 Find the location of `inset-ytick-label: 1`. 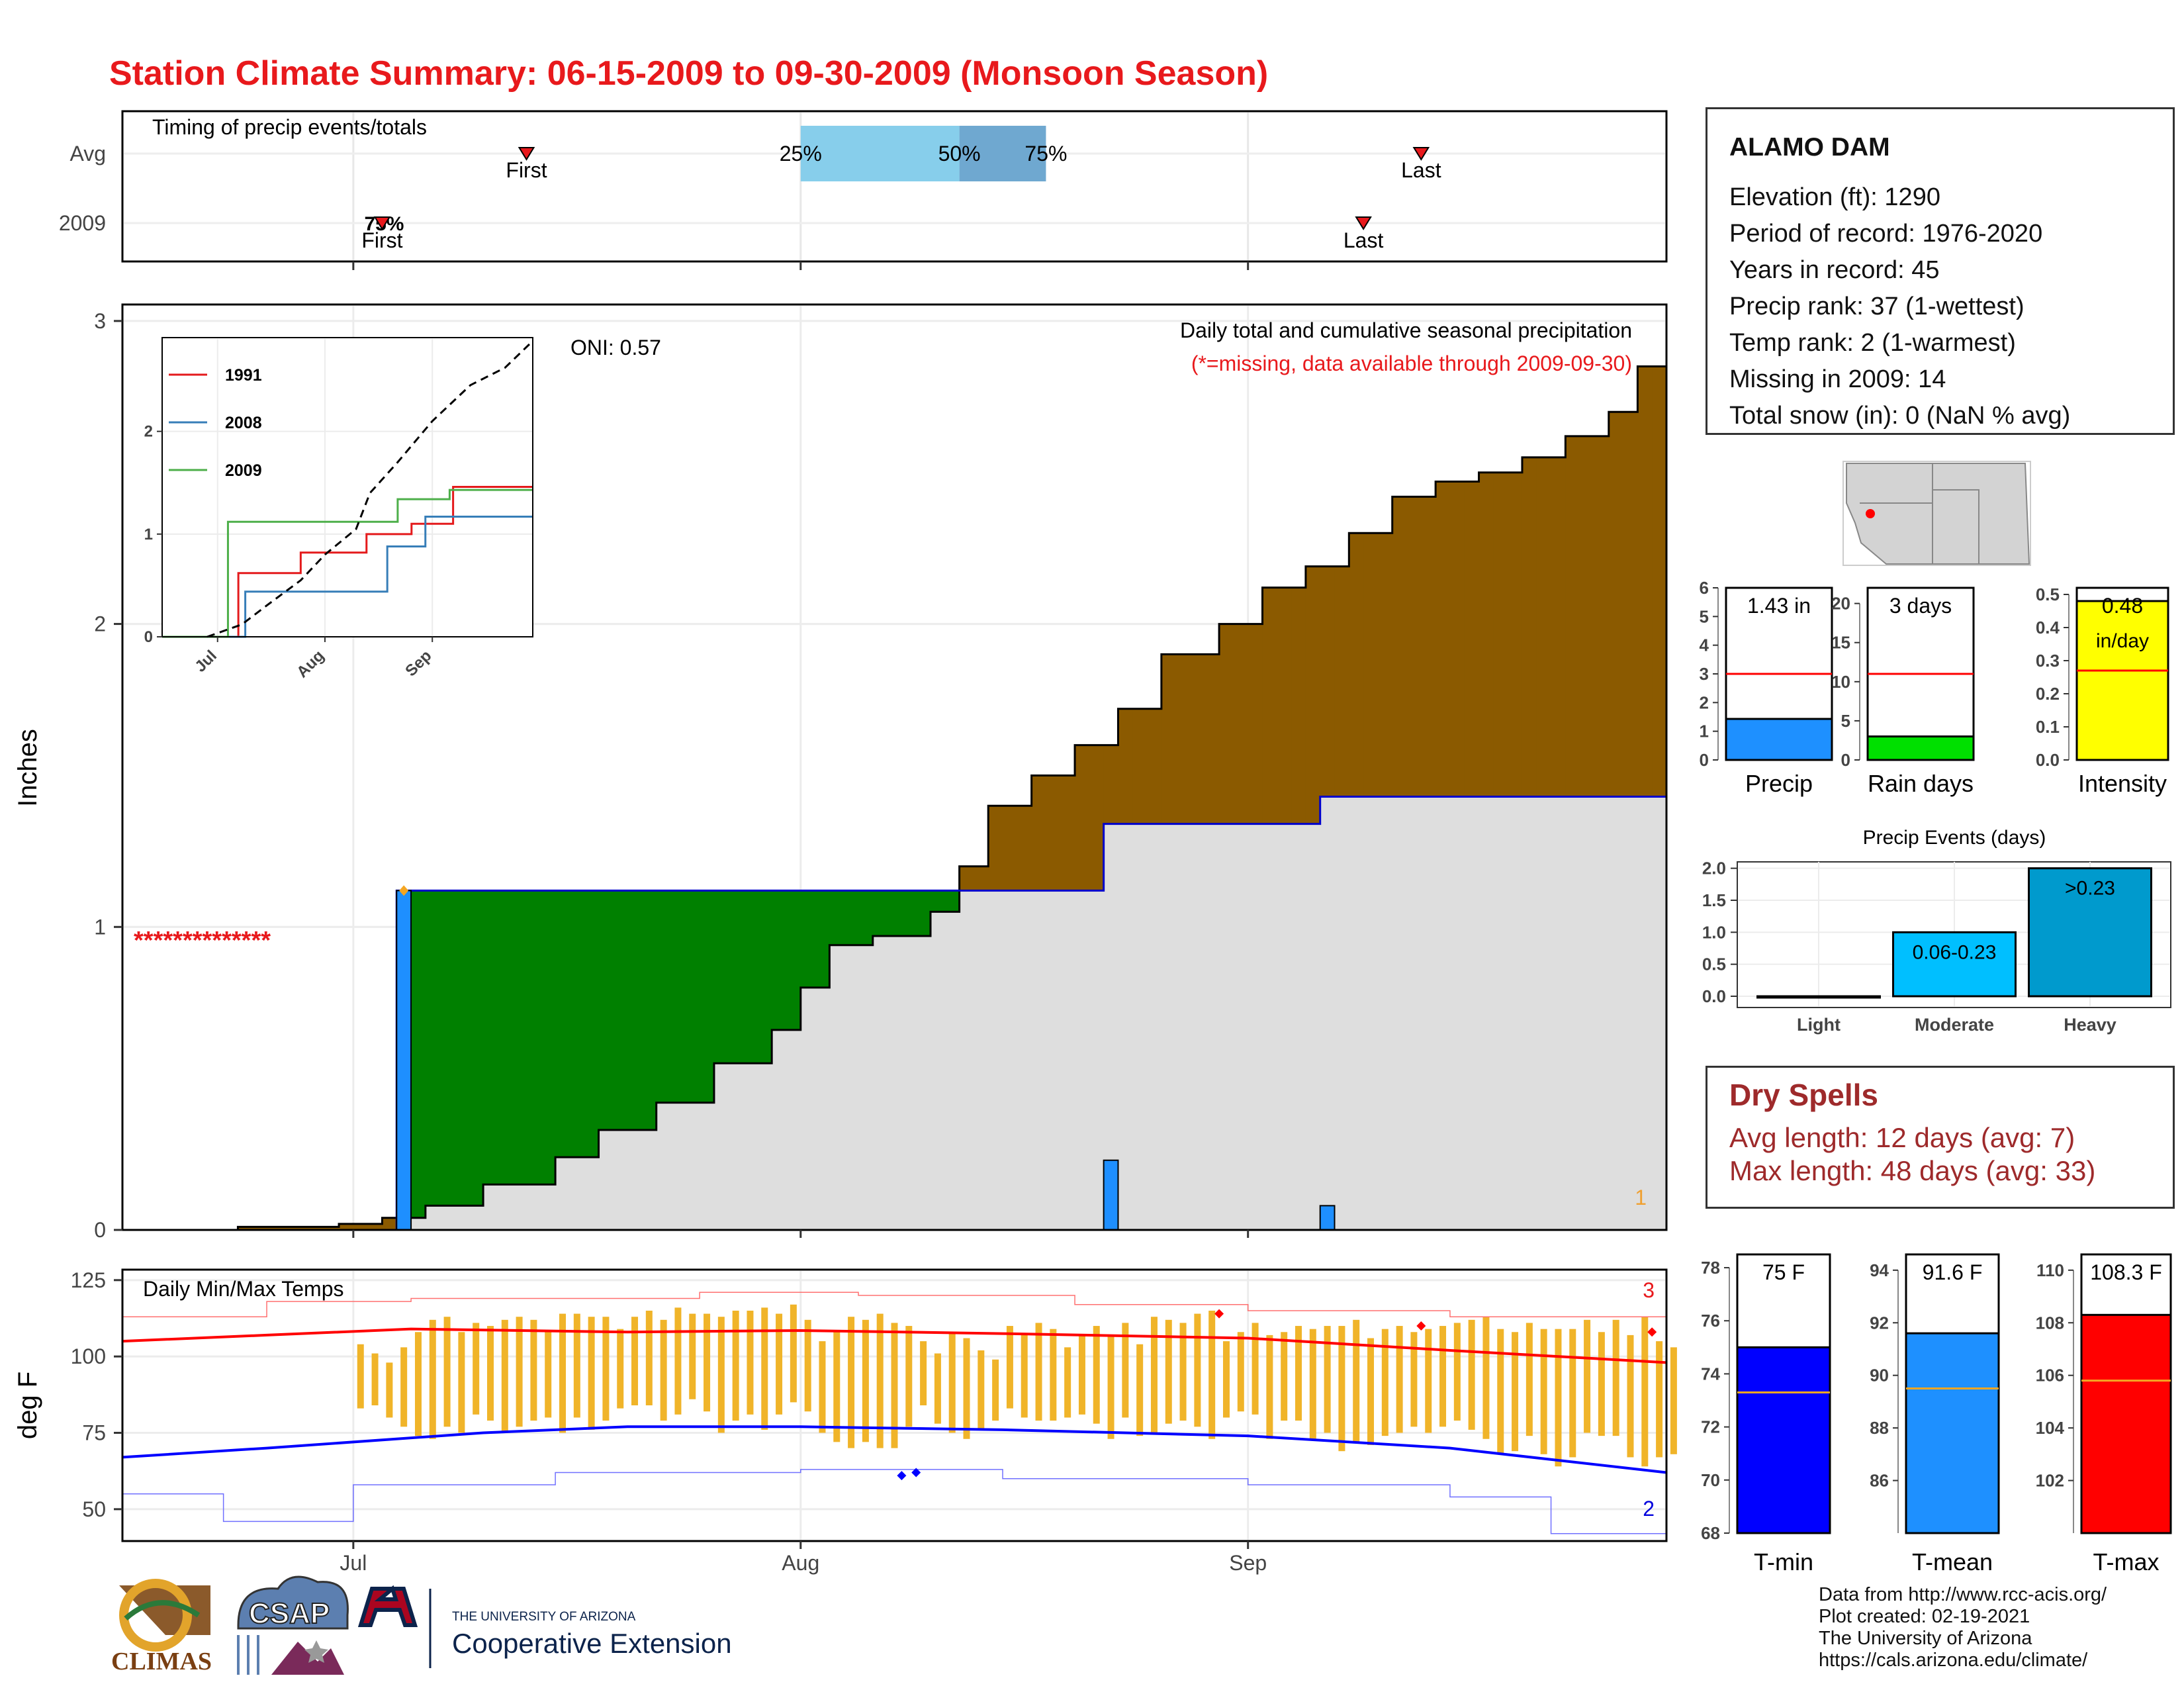

inset-ytick-label: 1 is located at coordinates (148, 534).